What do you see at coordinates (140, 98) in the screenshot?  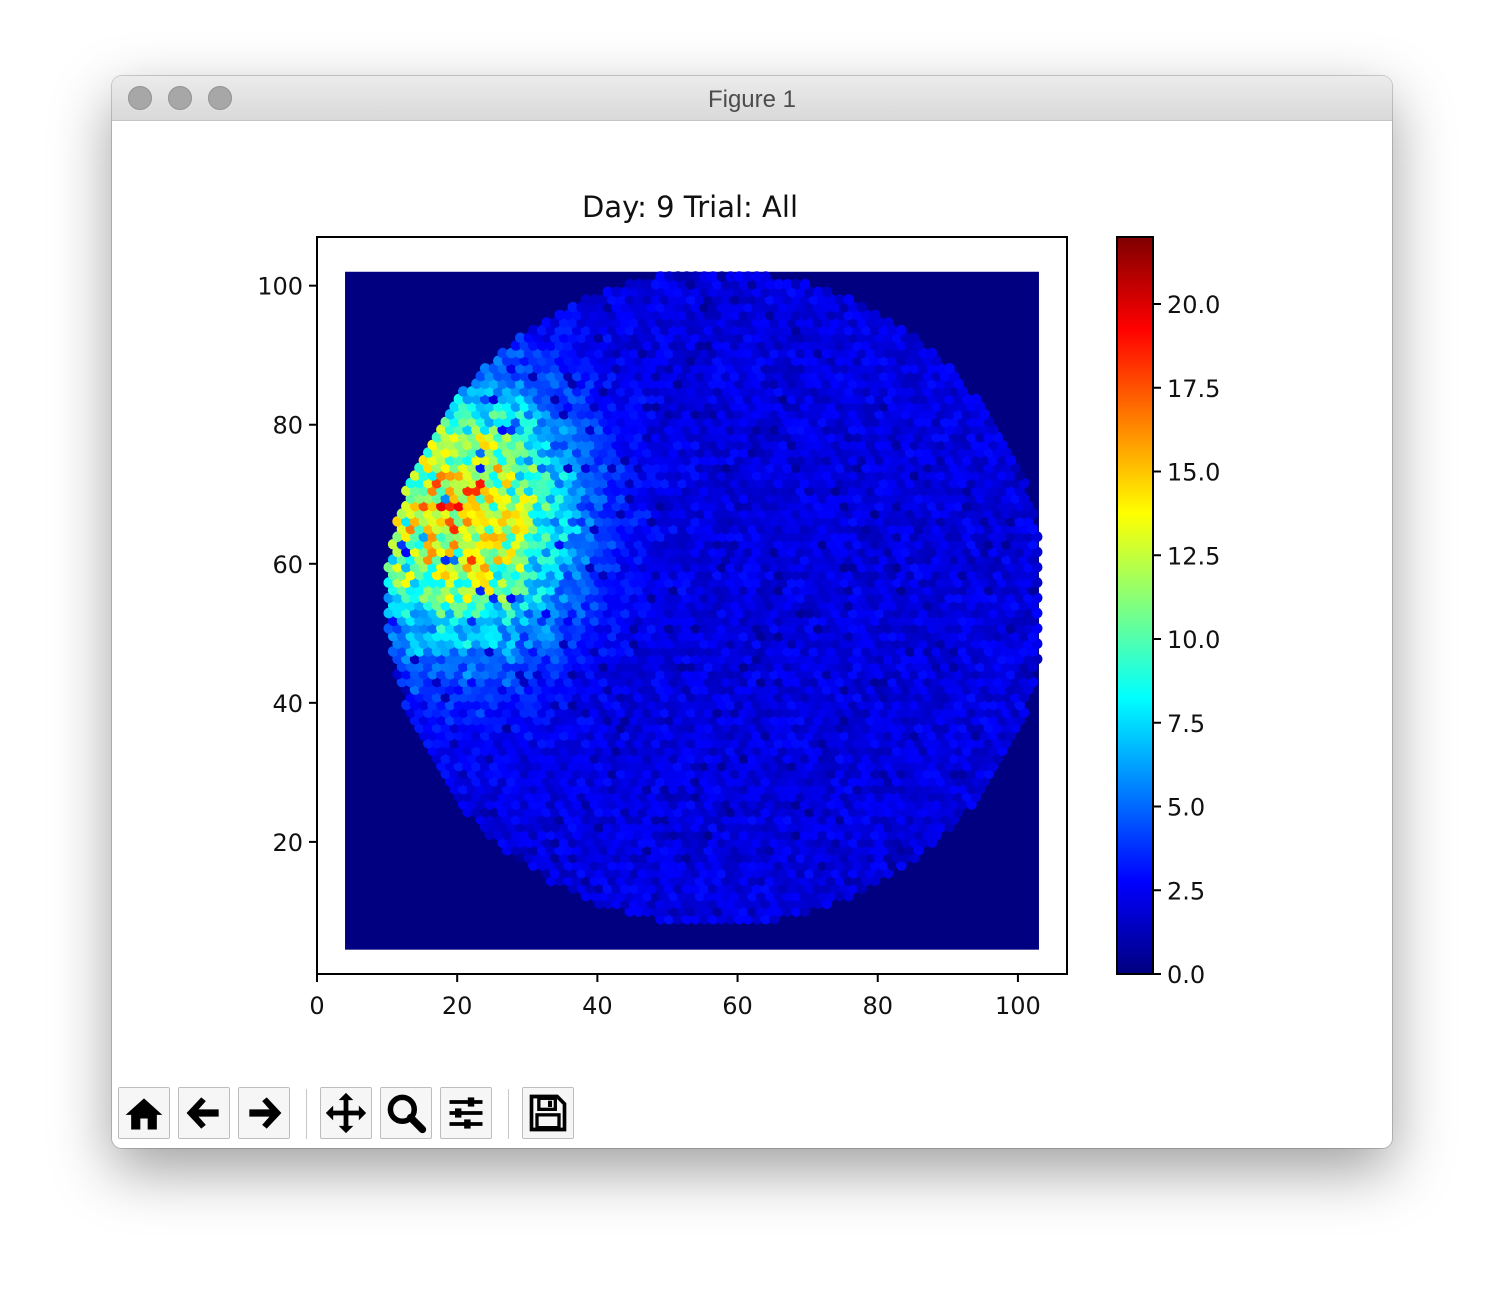 I see `close-window-button` at bounding box center [140, 98].